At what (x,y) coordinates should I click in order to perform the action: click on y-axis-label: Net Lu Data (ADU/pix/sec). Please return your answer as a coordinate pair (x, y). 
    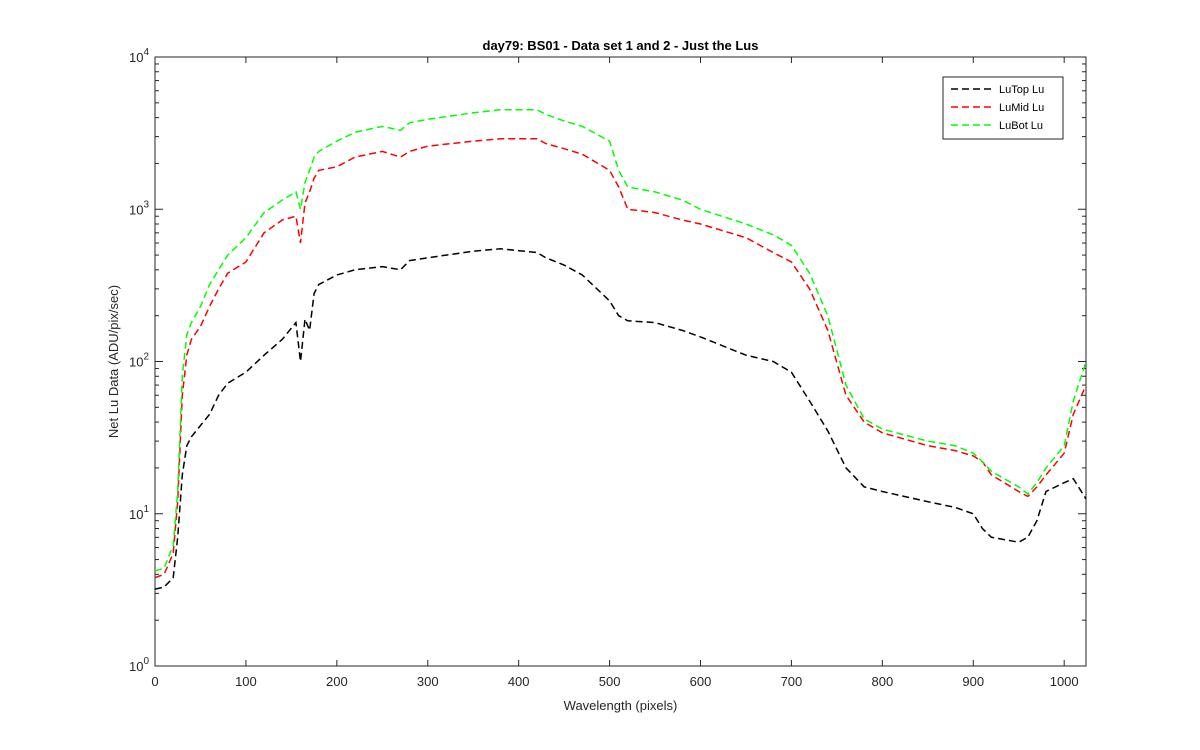
    Looking at the image, I should click on (113, 361).